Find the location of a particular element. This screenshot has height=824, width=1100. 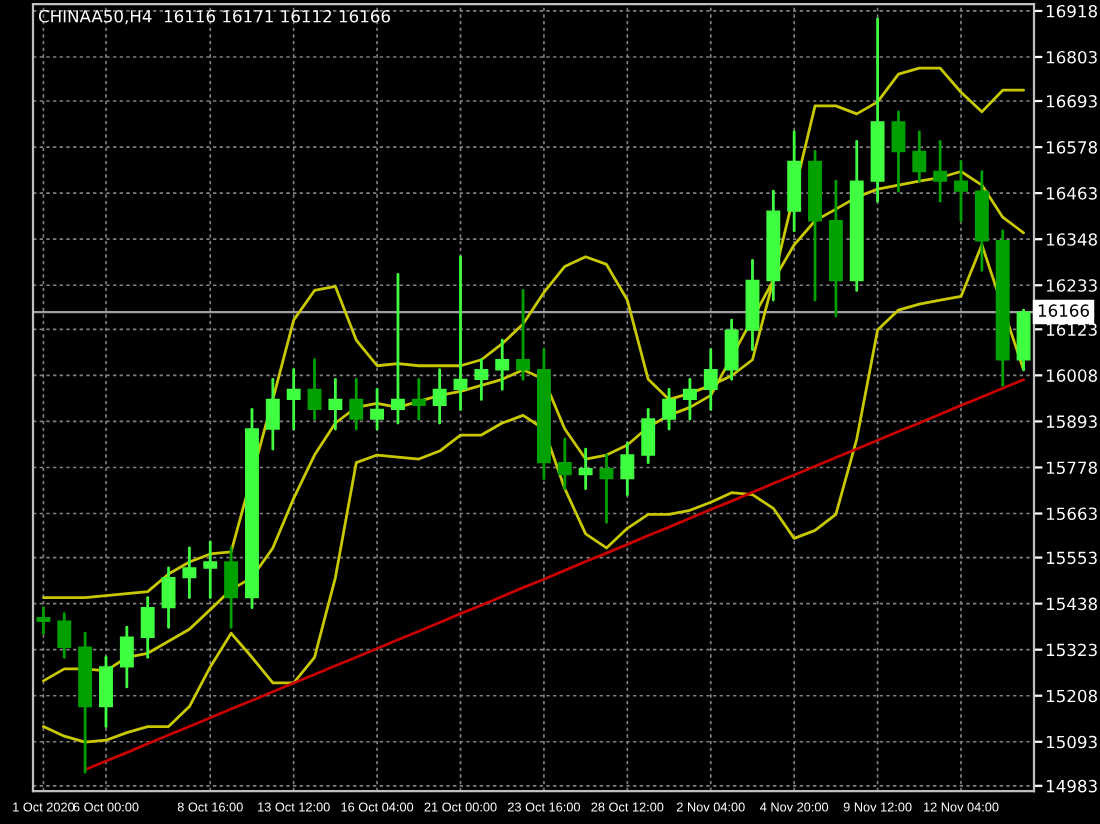

y-tick-label: 16578 is located at coordinates (1071, 147).